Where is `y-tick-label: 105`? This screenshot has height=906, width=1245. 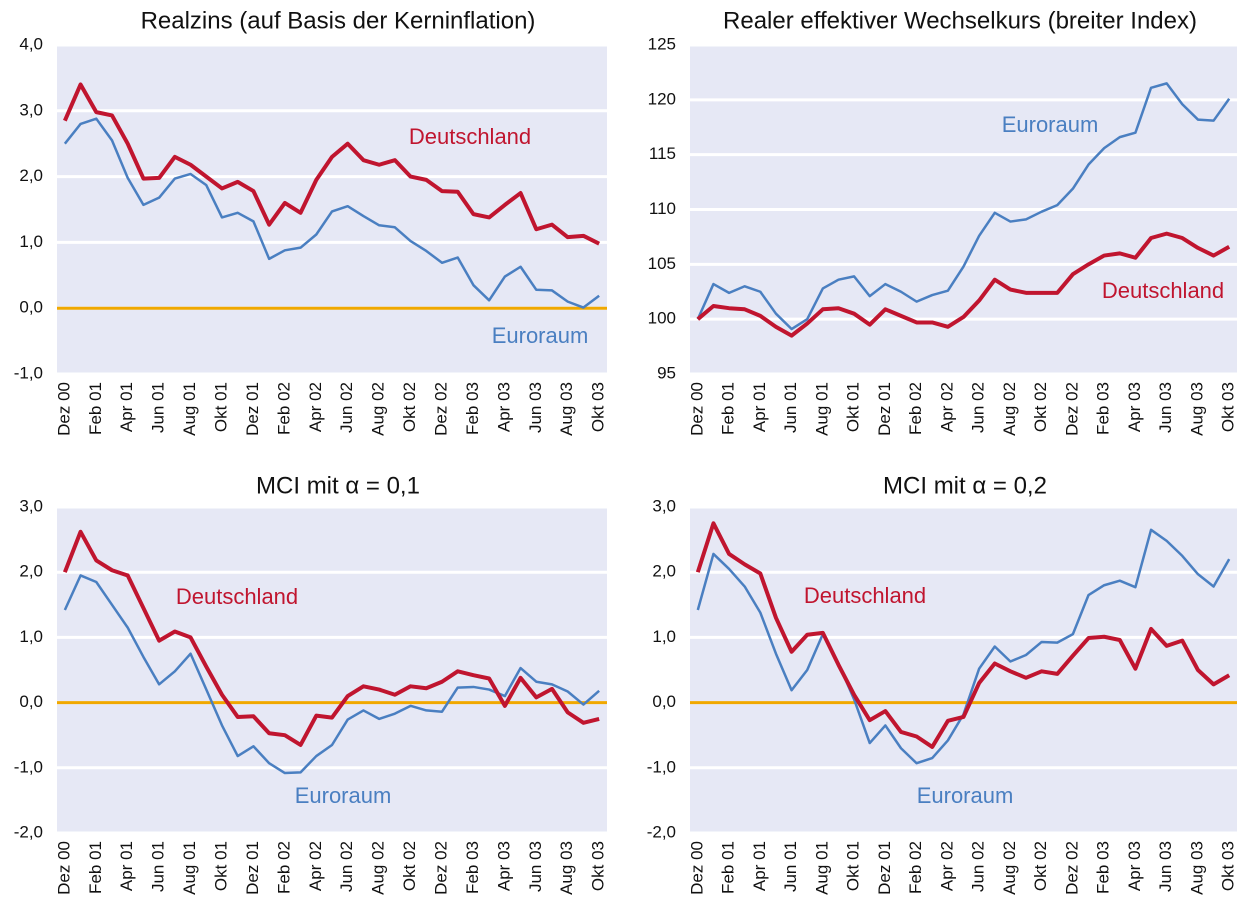
y-tick-label: 105 is located at coordinates (662, 263).